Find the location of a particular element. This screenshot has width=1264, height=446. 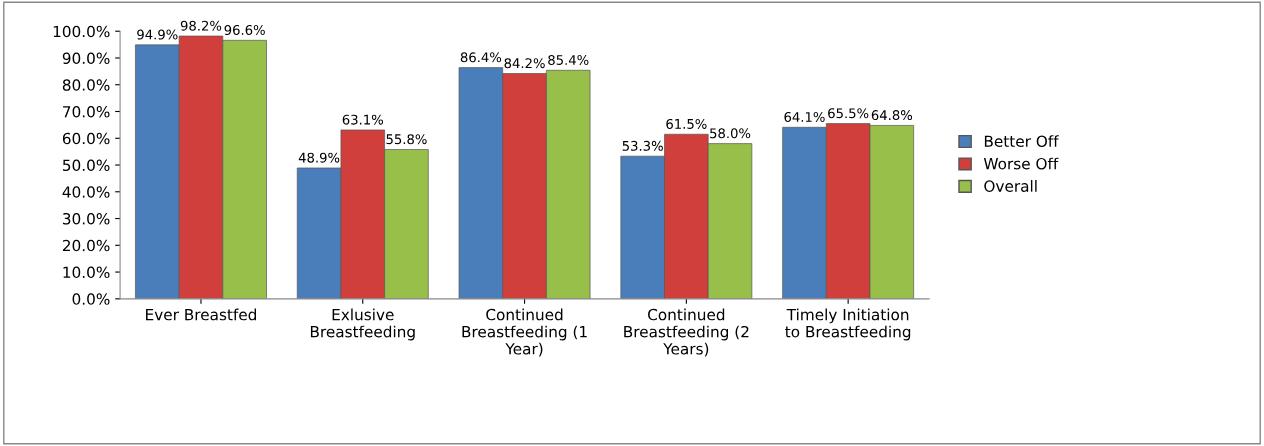

legend-label: Worse Off is located at coordinates (1021, 163).